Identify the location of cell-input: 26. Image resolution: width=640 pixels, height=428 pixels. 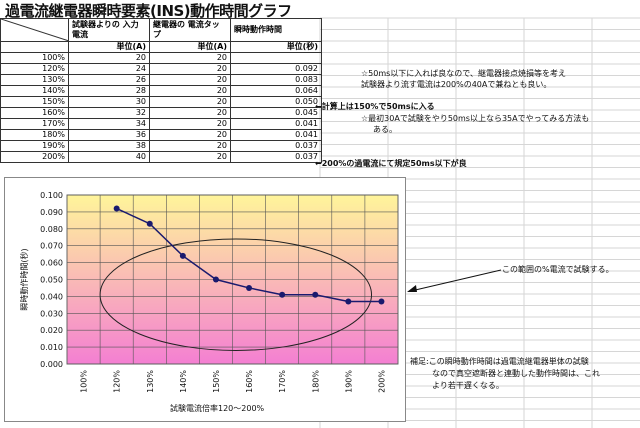
(109, 80).